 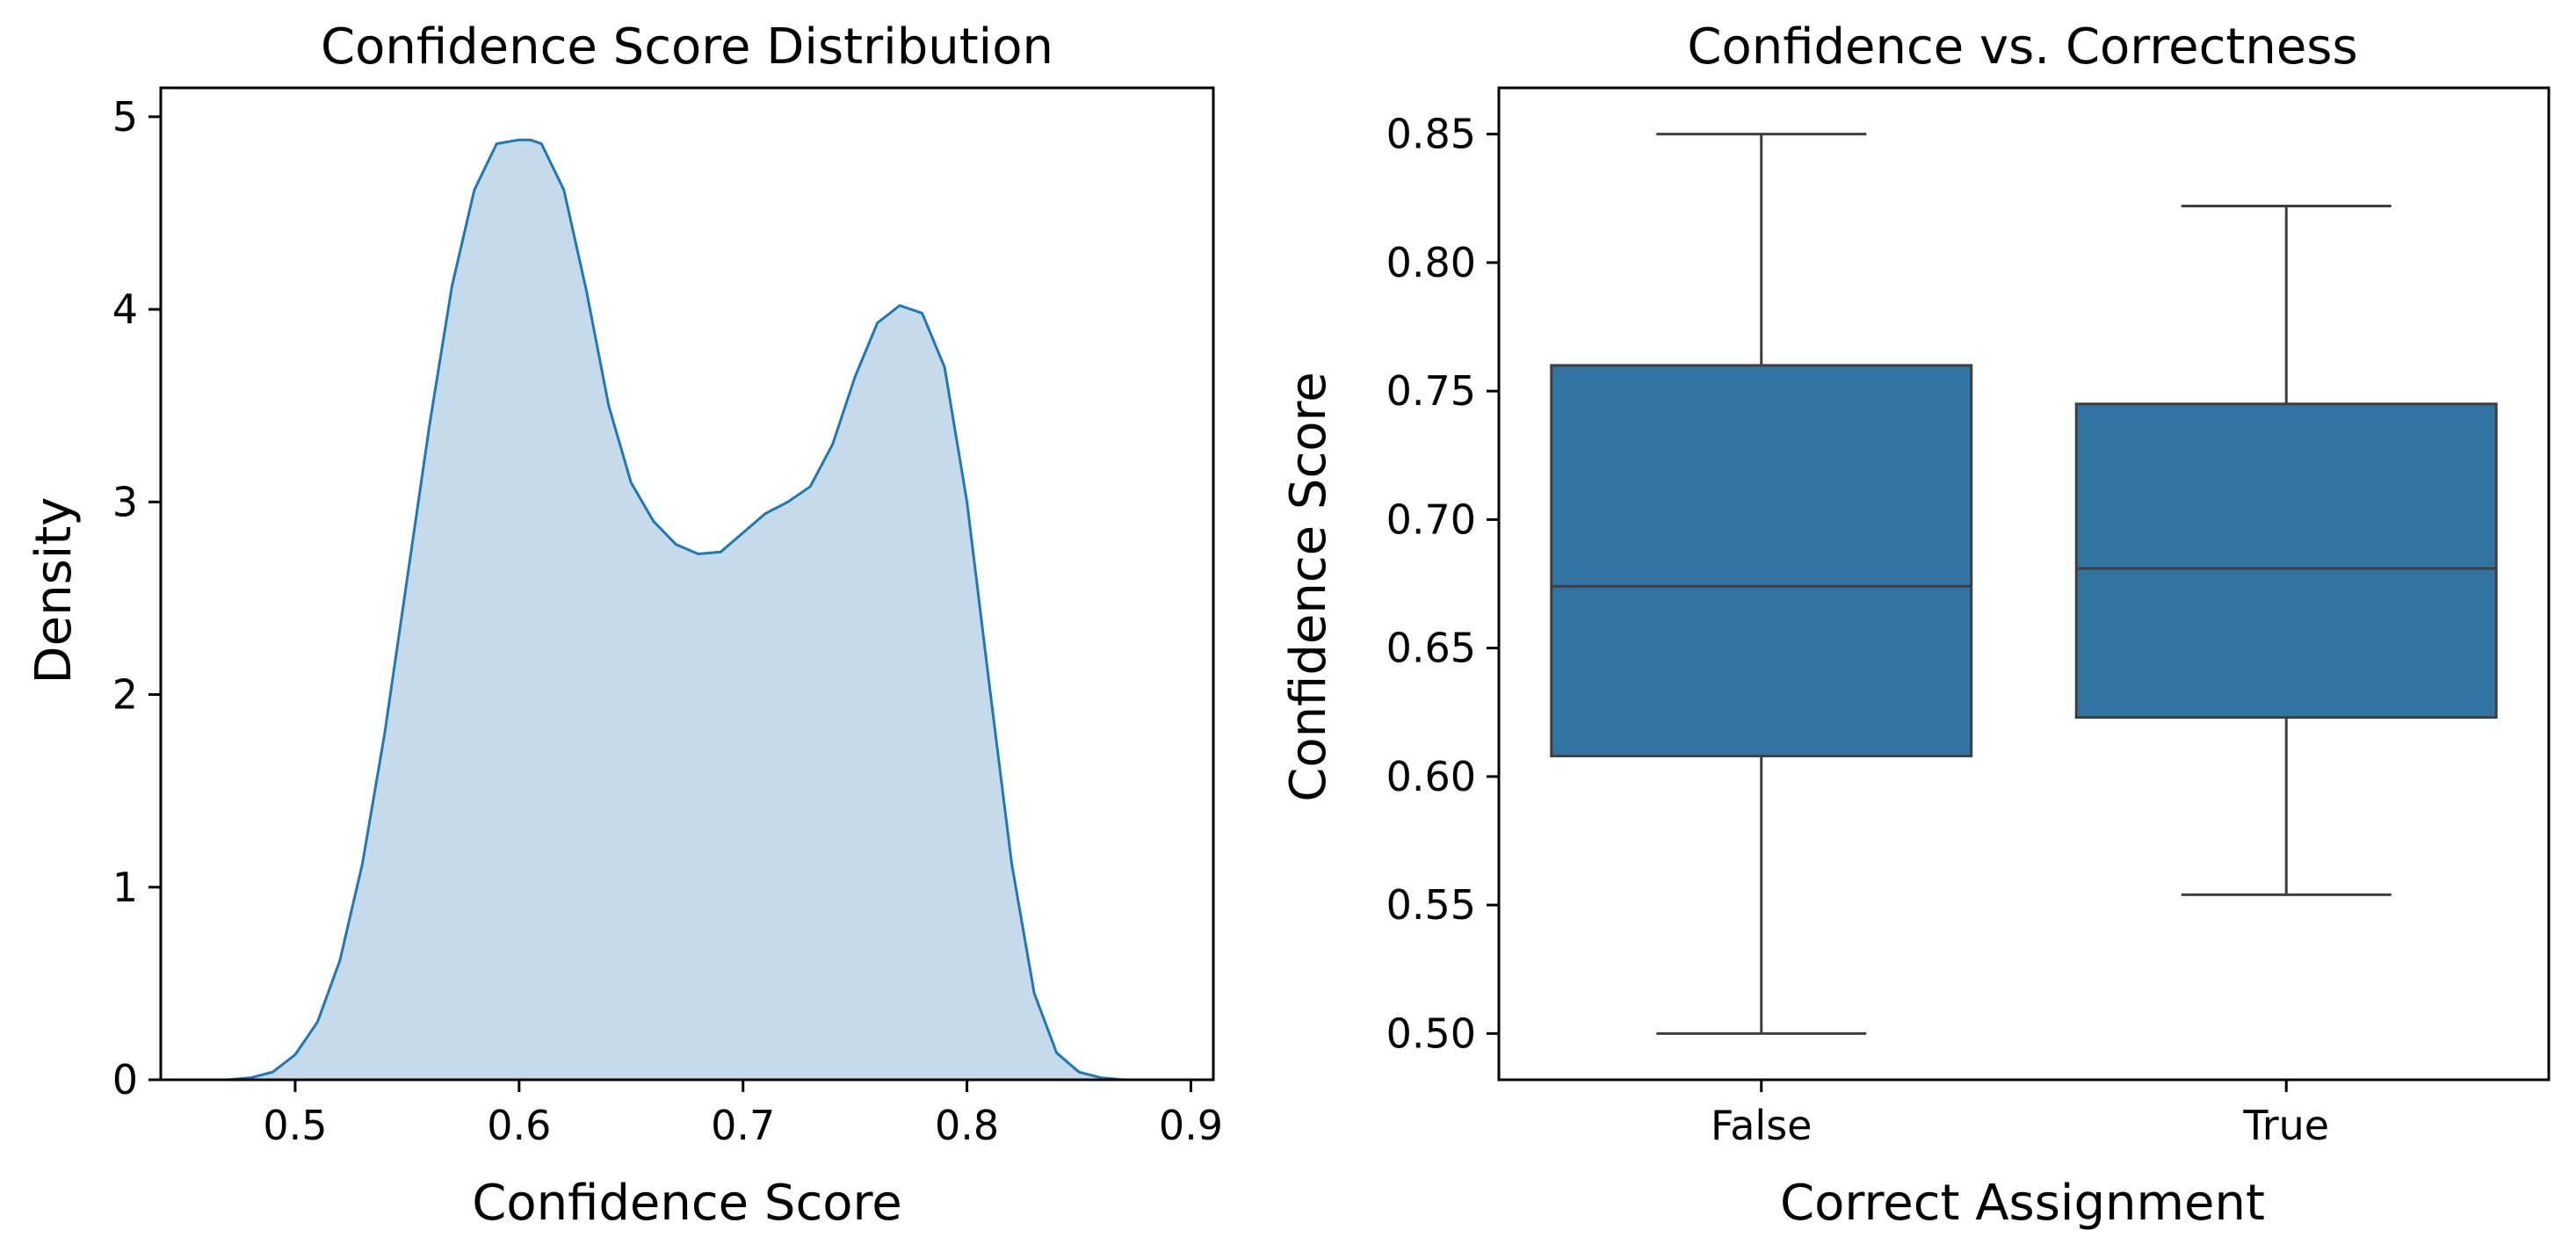 I want to click on box-x-ticks: False True, so click(x=2020, y=1115).